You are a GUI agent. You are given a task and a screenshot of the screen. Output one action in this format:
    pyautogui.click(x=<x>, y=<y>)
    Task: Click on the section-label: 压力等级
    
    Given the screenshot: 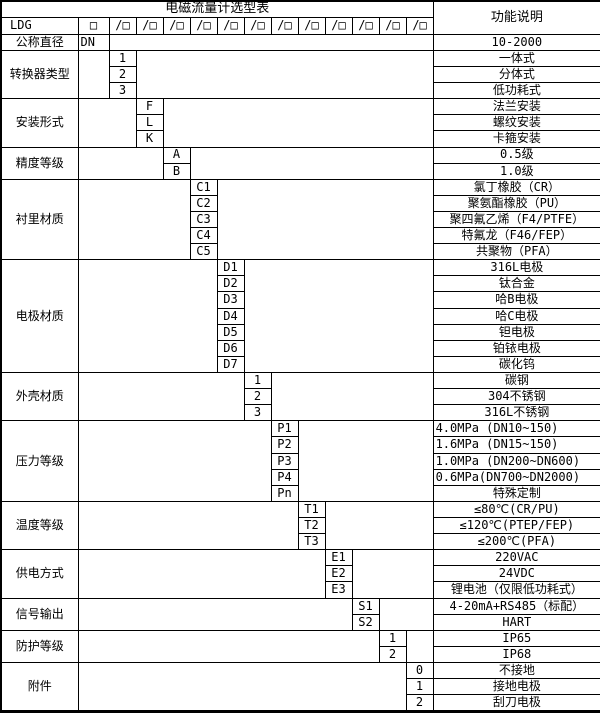 What is the action you would take?
    pyautogui.click(x=39, y=461)
    